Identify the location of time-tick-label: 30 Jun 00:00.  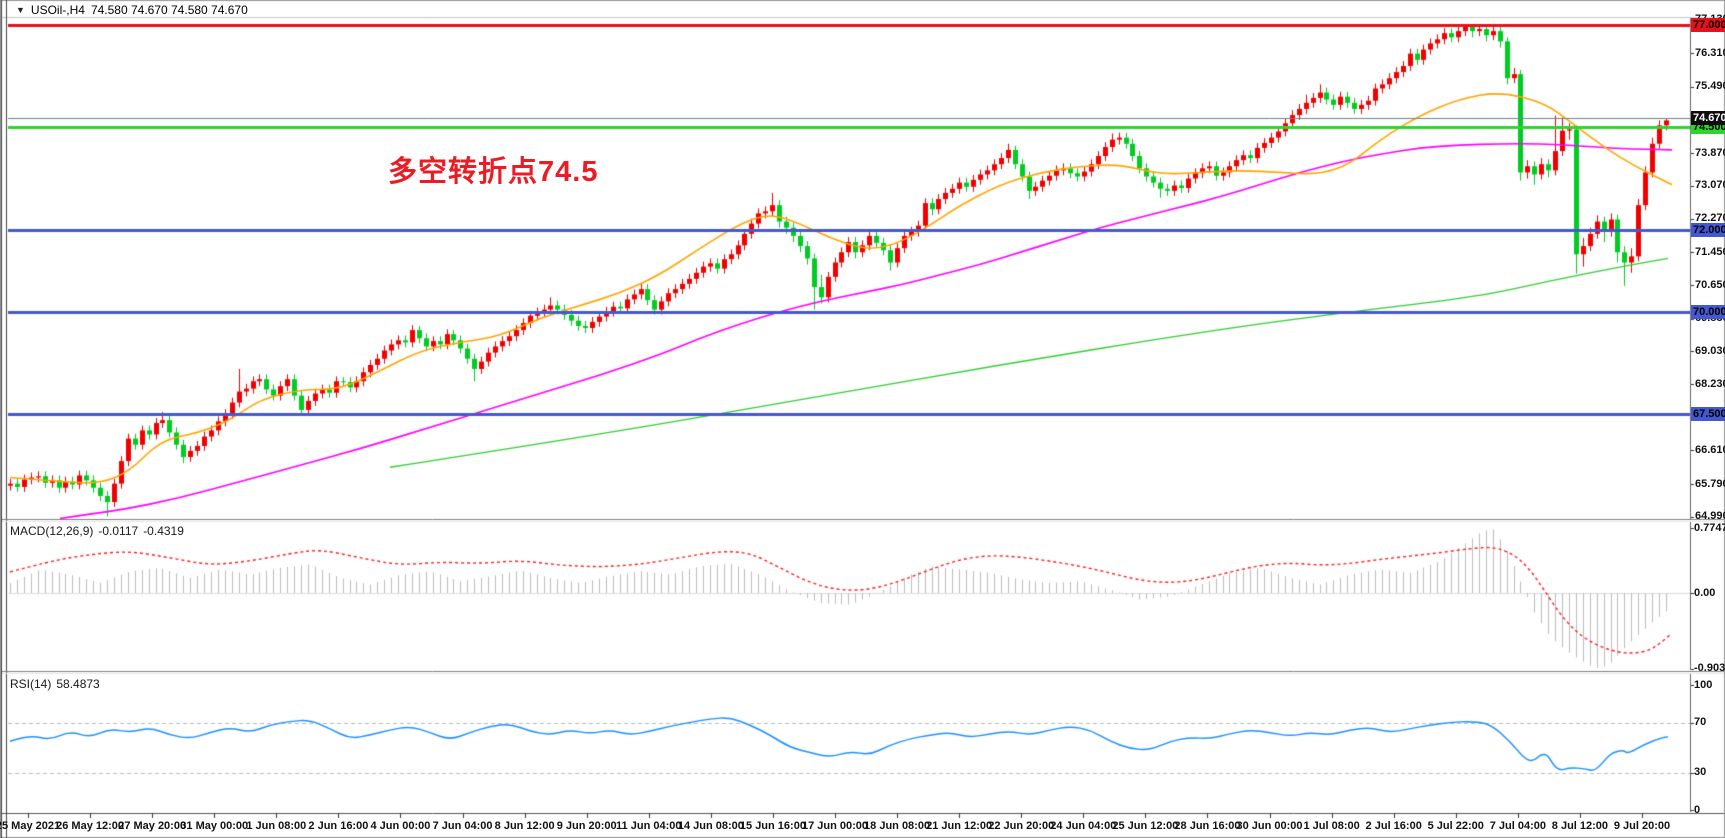
(1269, 826).